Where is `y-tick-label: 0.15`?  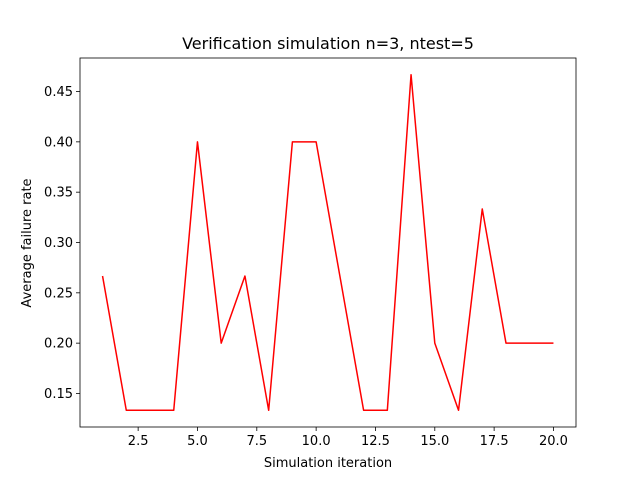
y-tick-label: 0.15 is located at coordinates (58, 394).